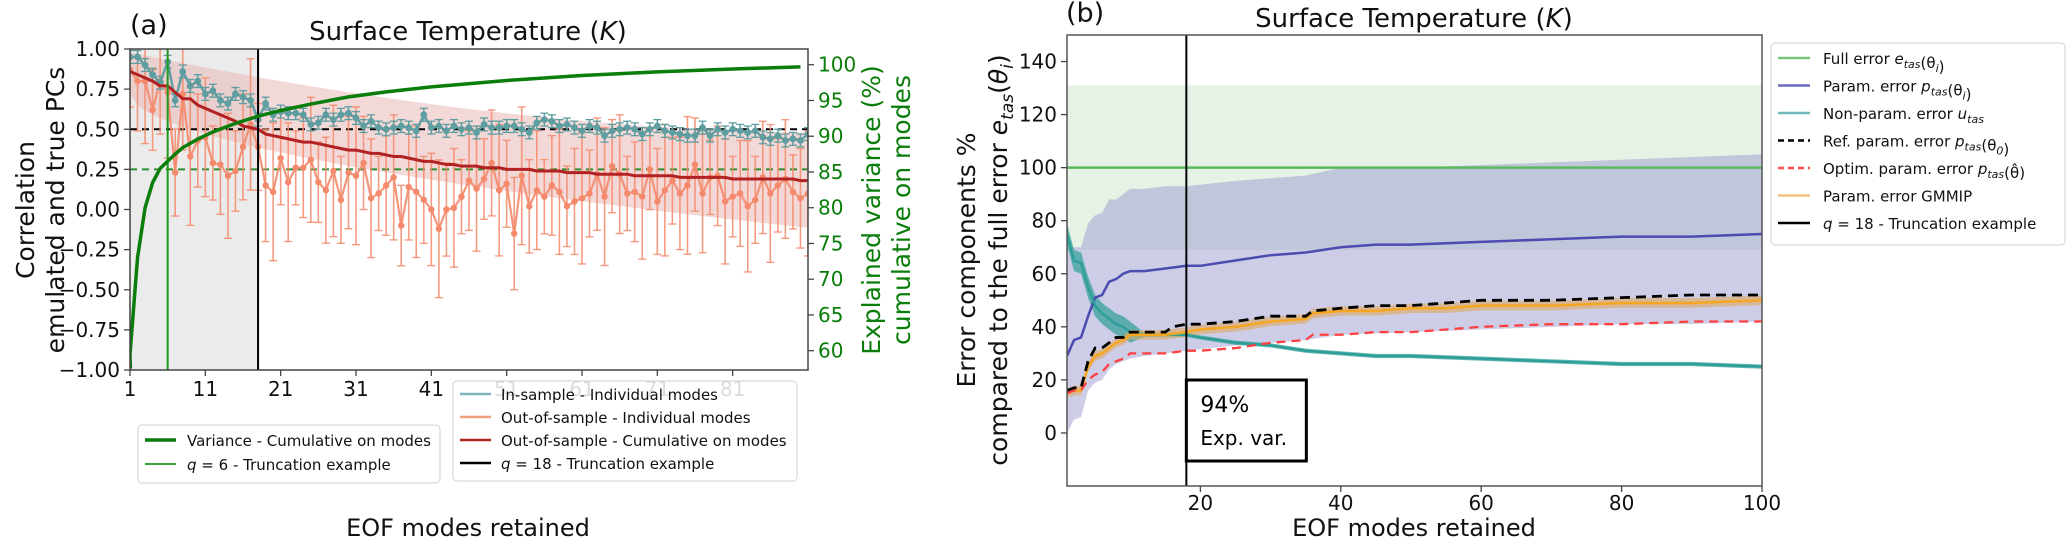  I want to click on panel-b-title-paren-close: ), so click(1568, 19).